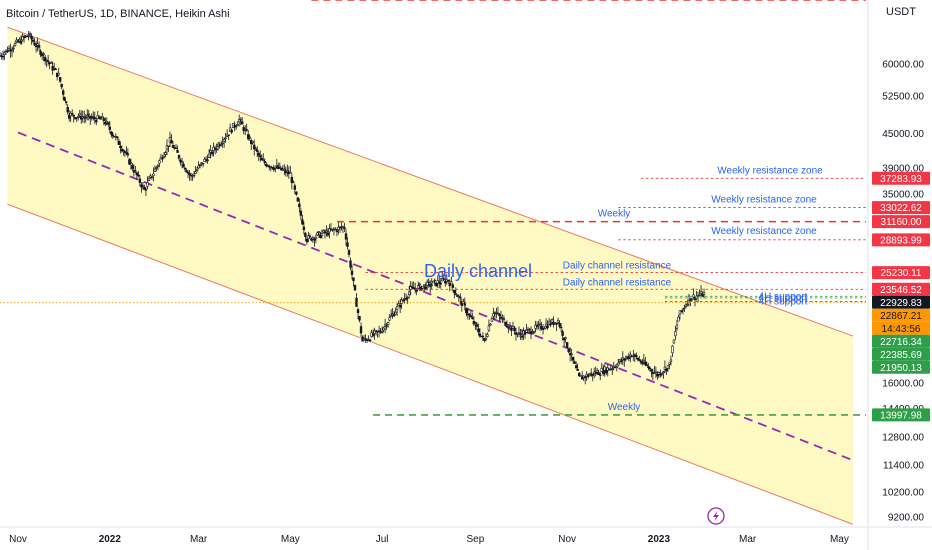 The width and height of the screenshot is (932, 550). What do you see at coordinates (716, 516) in the screenshot?
I see `lightning-icon` at bounding box center [716, 516].